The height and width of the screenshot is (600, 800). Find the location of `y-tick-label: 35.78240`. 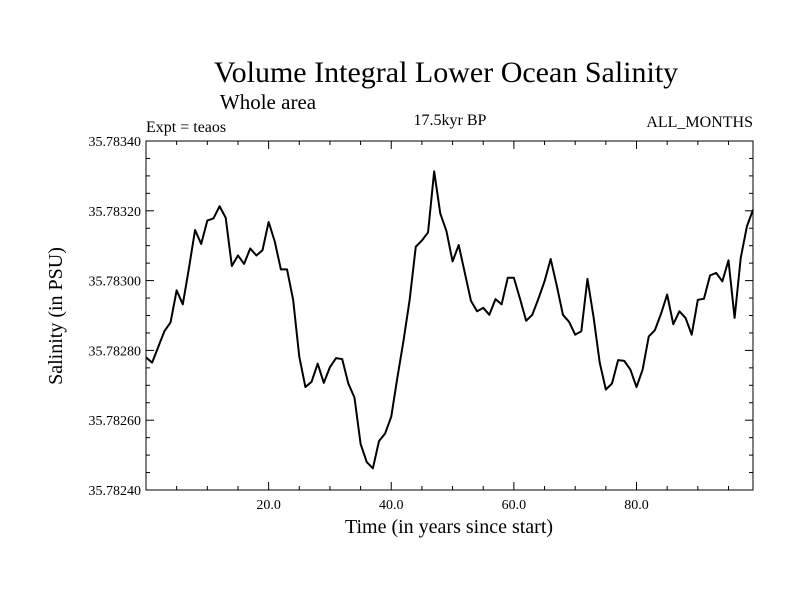

y-tick-label: 35.78240 is located at coordinates (115, 491).